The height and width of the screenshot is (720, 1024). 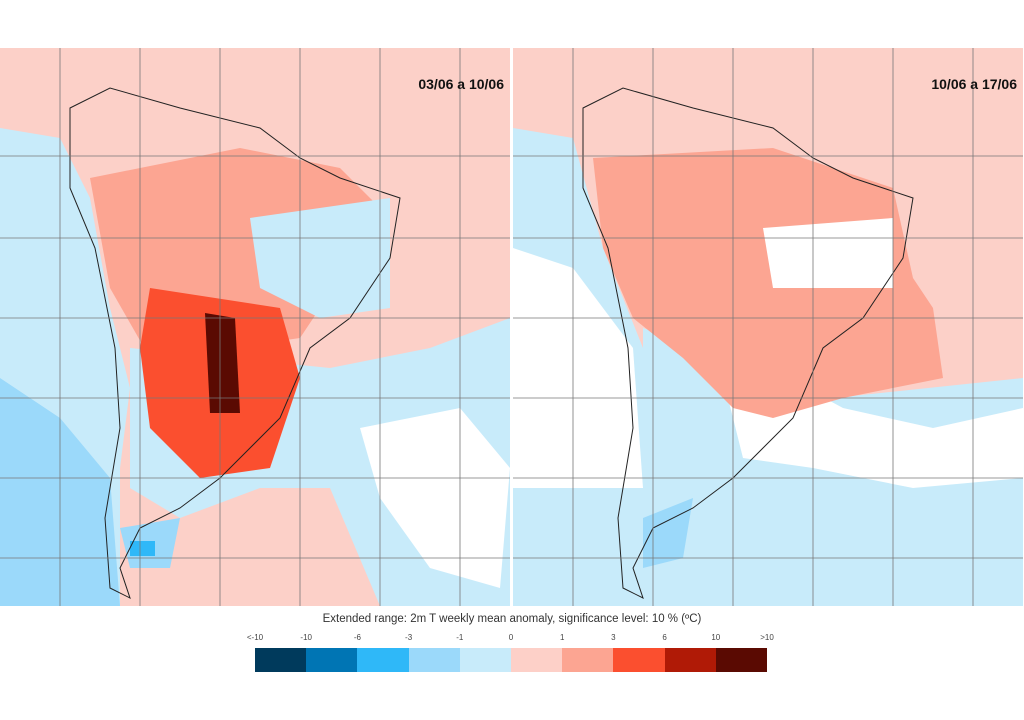 What do you see at coordinates (357, 637) in the screenshot?
I see `legend-tick: -6` at bounding box center [357, 637].